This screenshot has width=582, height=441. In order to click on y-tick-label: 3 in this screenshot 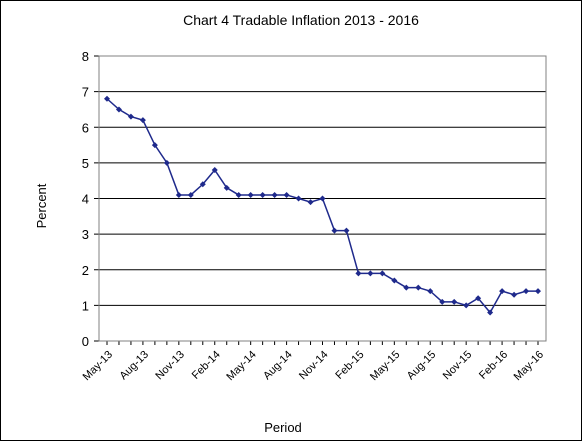, I will do `click(85, 234)`.